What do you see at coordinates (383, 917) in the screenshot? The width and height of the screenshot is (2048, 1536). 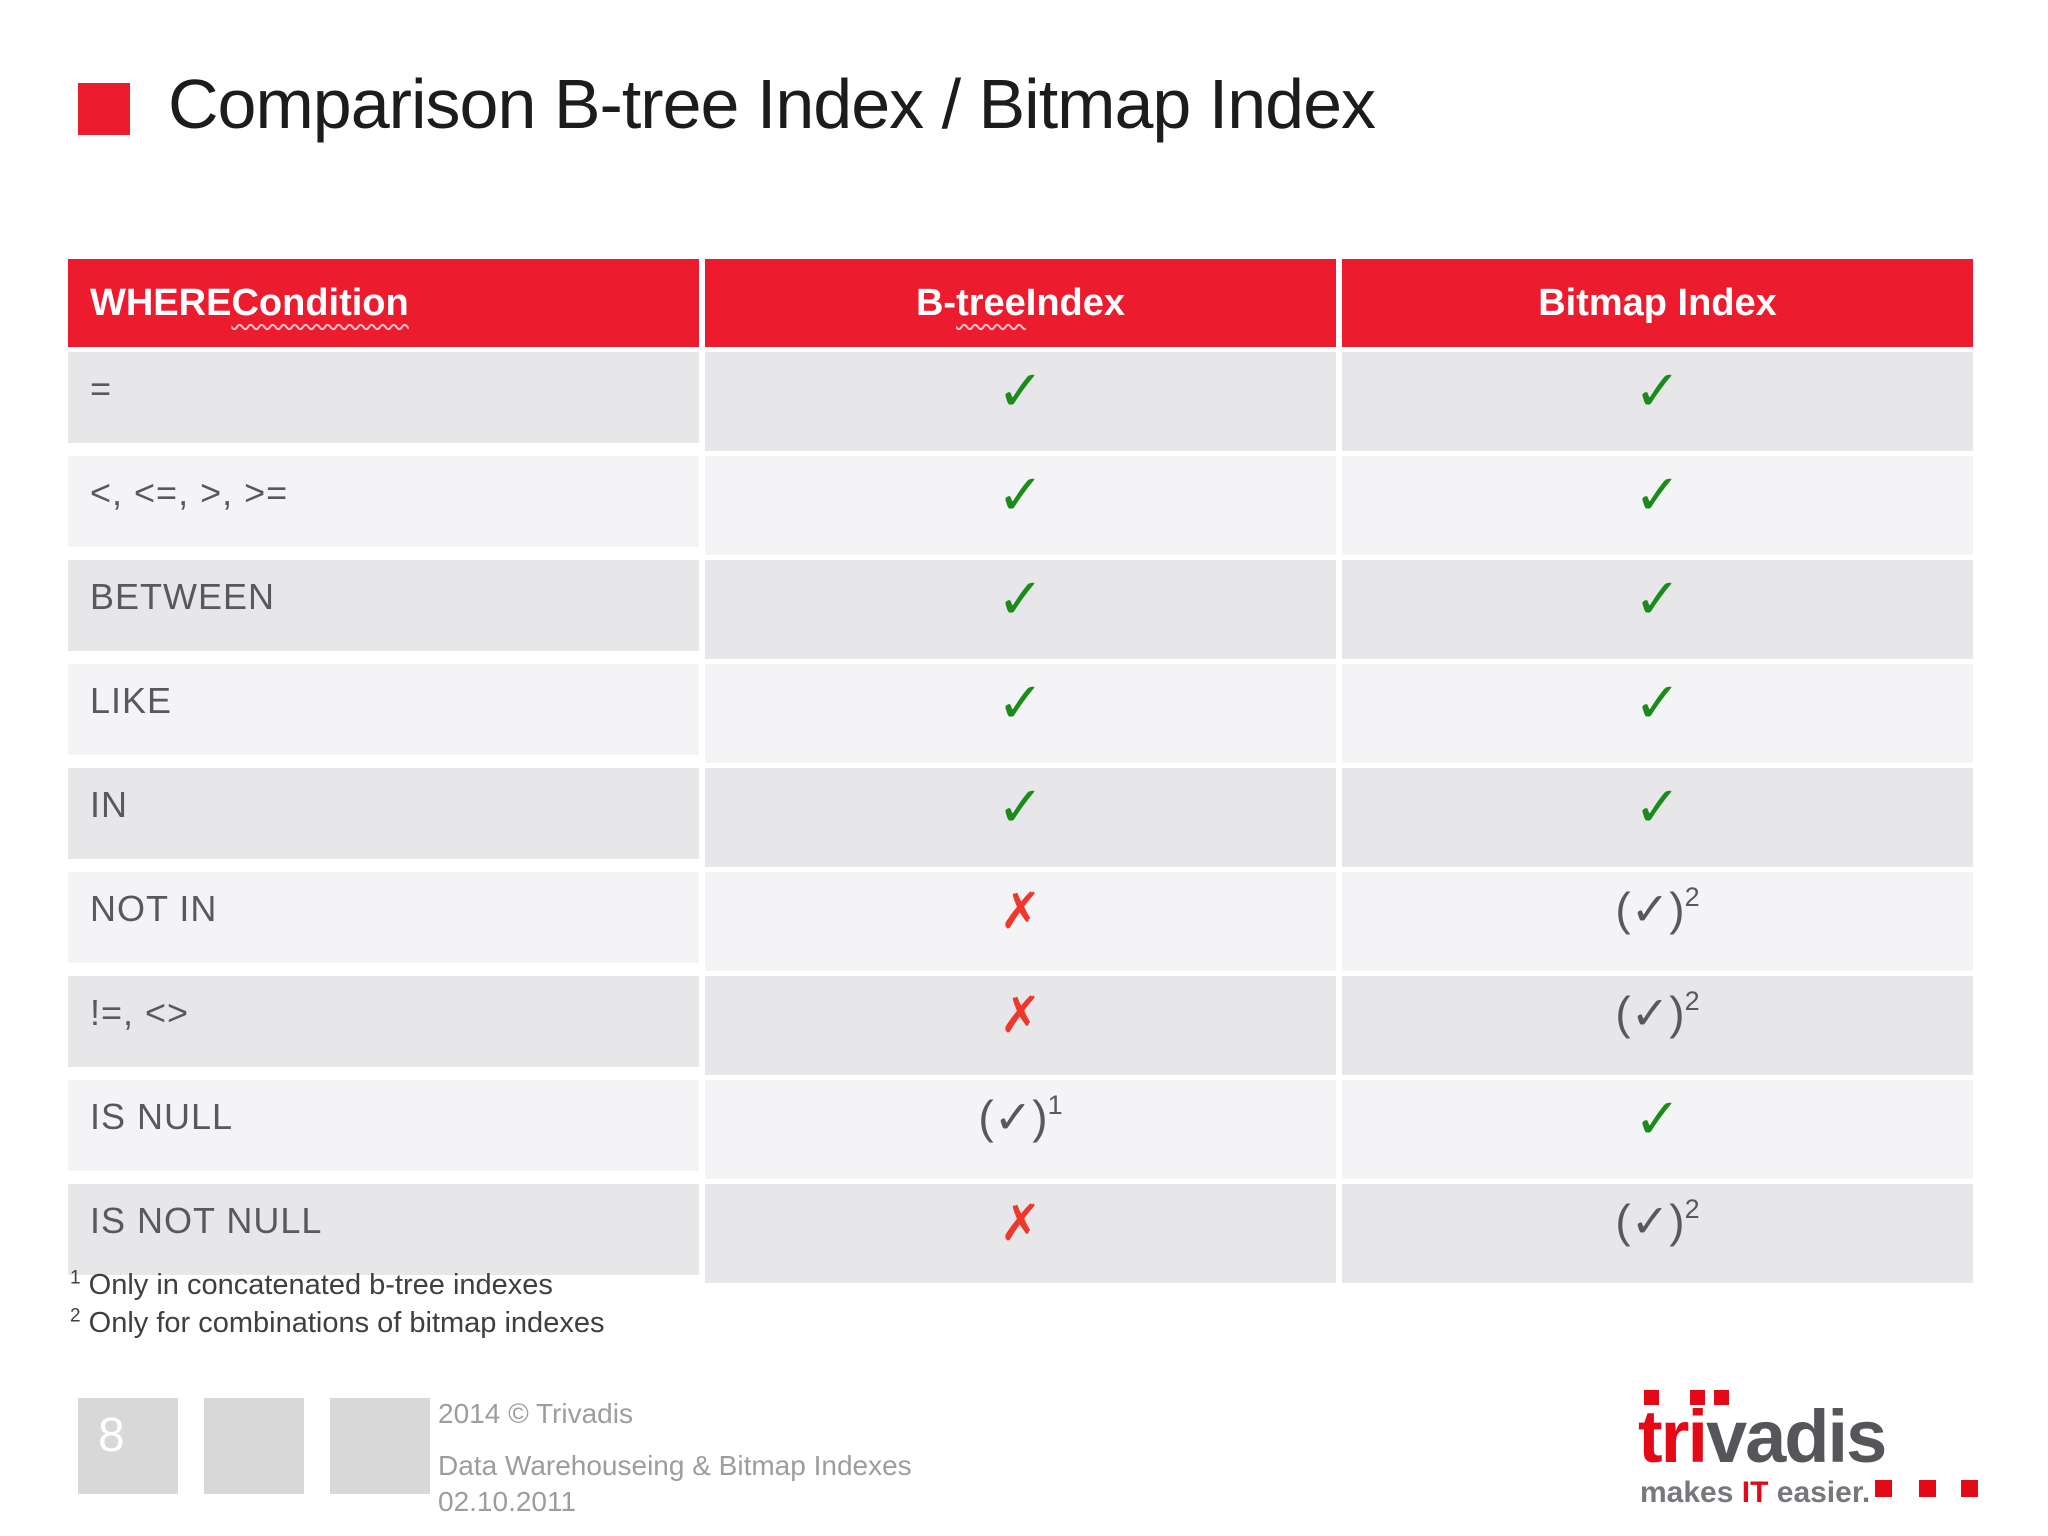 I see `condition-cell: NOT IN` at bounding box center [383, 917].